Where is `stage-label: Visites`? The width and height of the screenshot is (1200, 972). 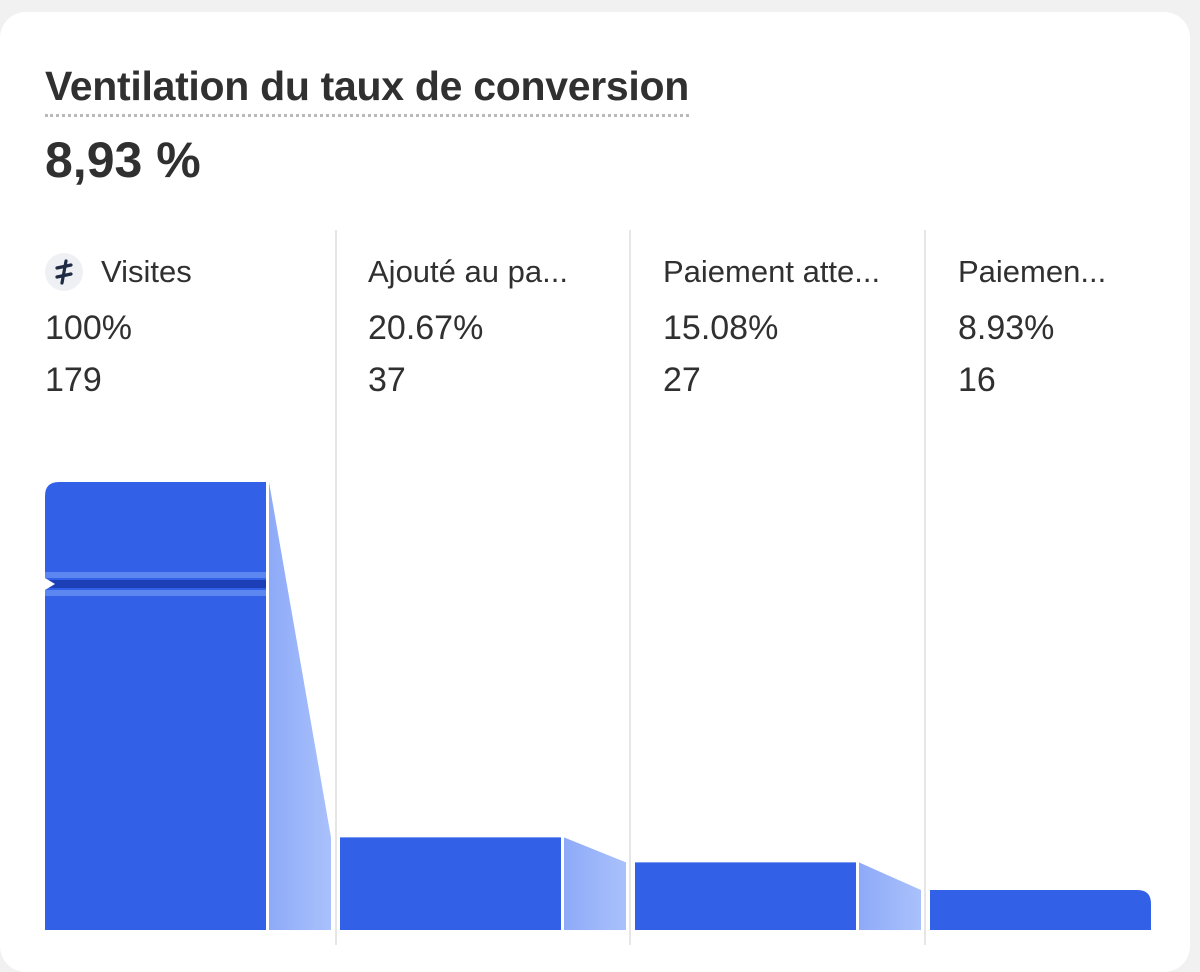
stage-label: Visites is located at coordinates (146, 271).